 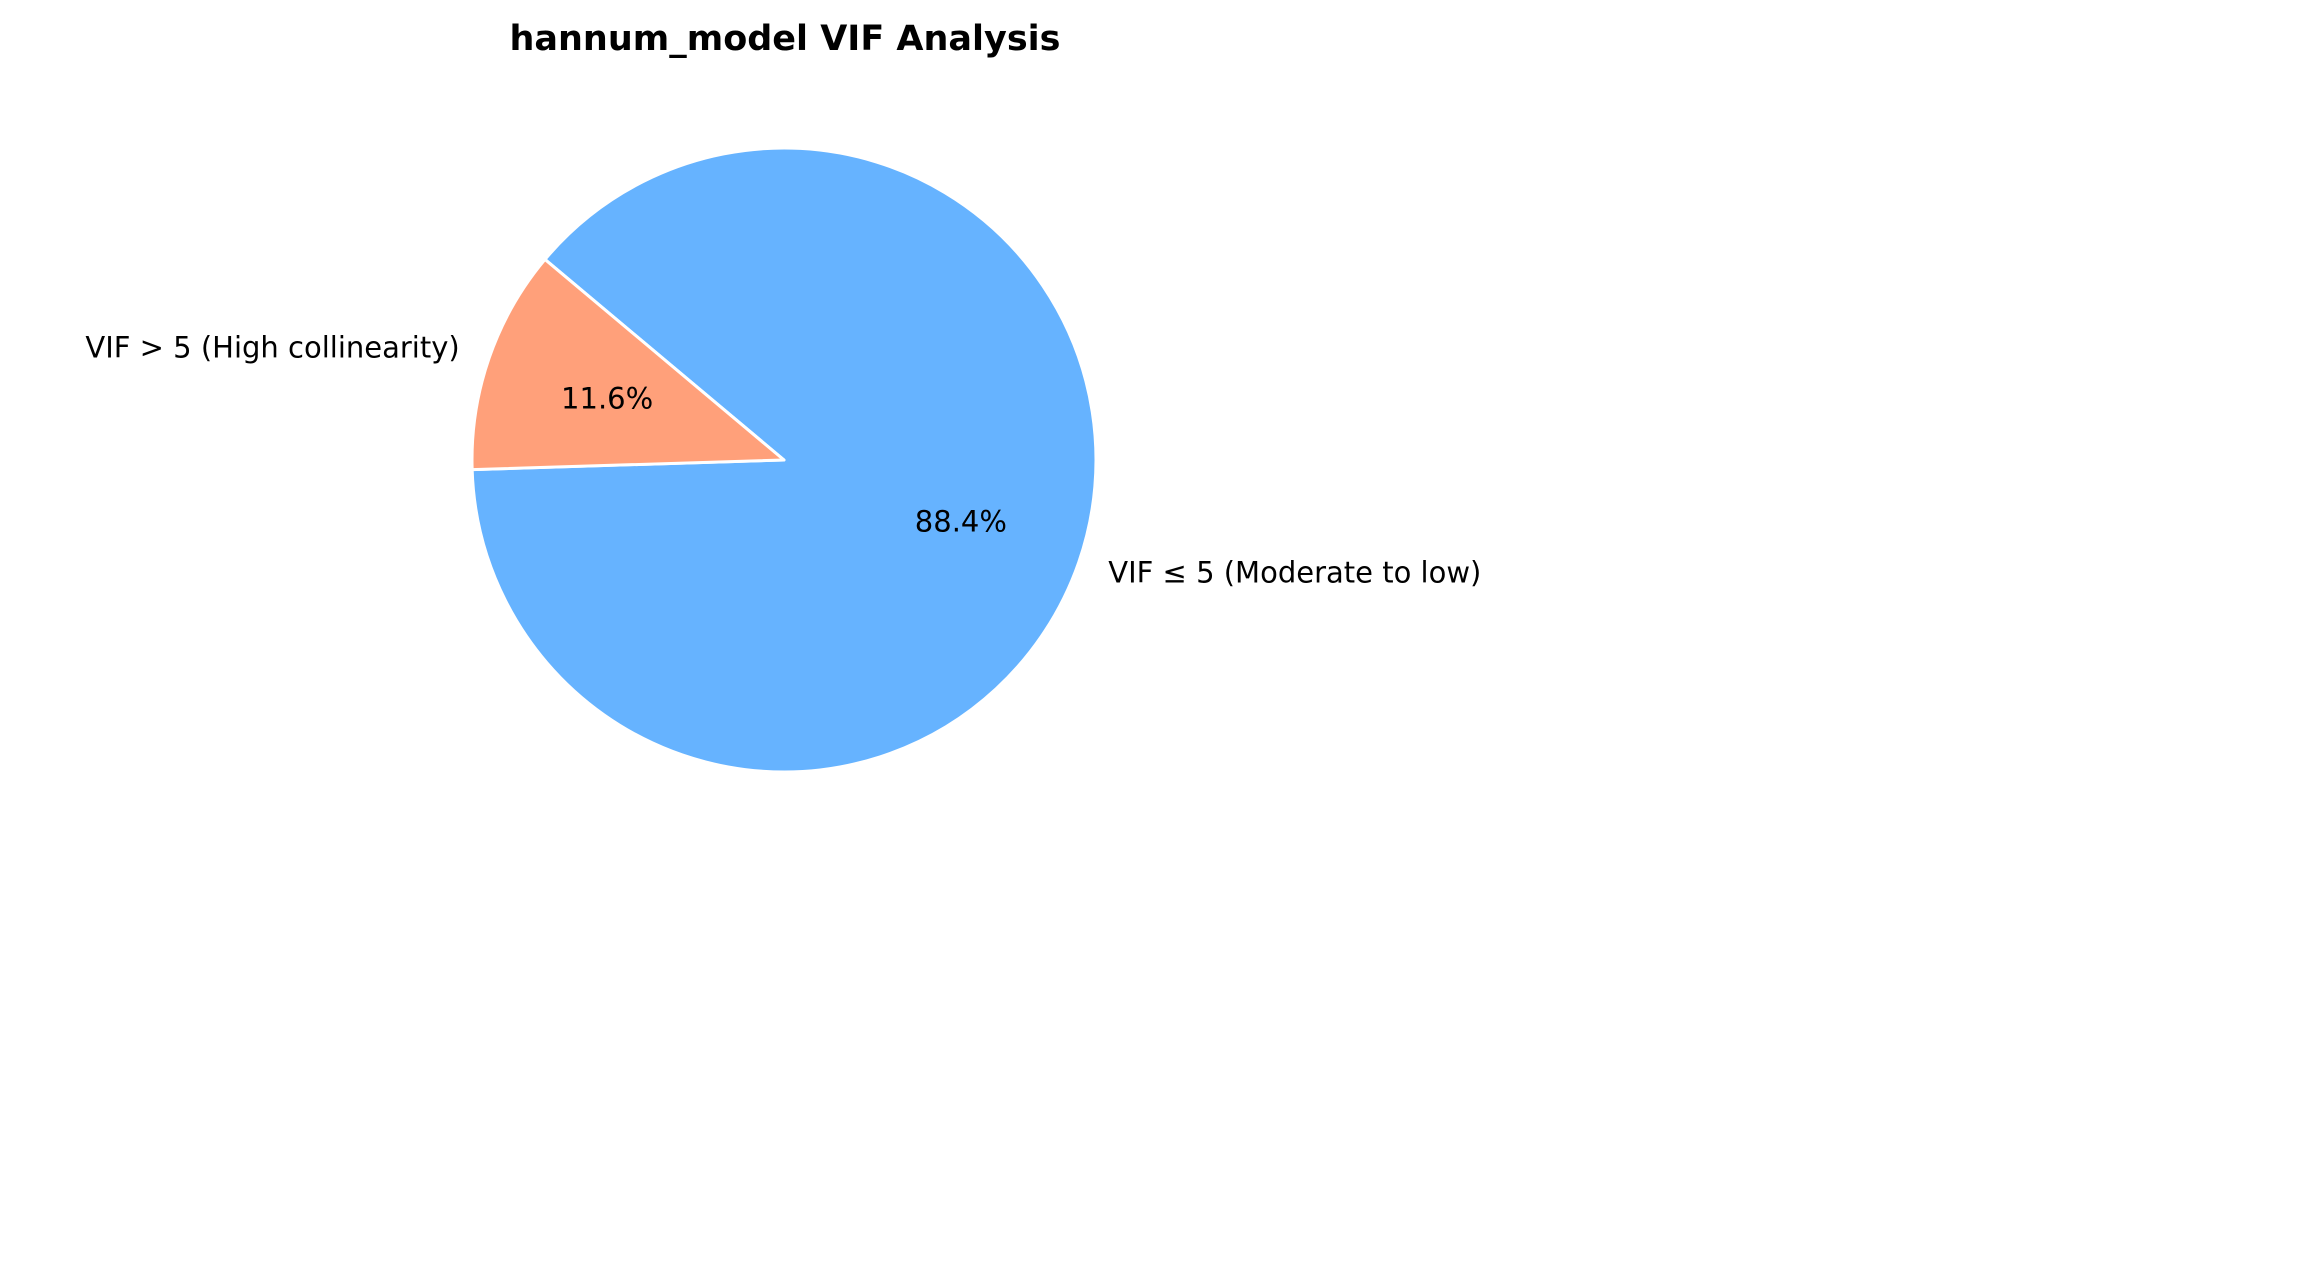 I want to click on pie-category-label-1: VIF > 5 (High collinearity), so click(x=272, y=348).